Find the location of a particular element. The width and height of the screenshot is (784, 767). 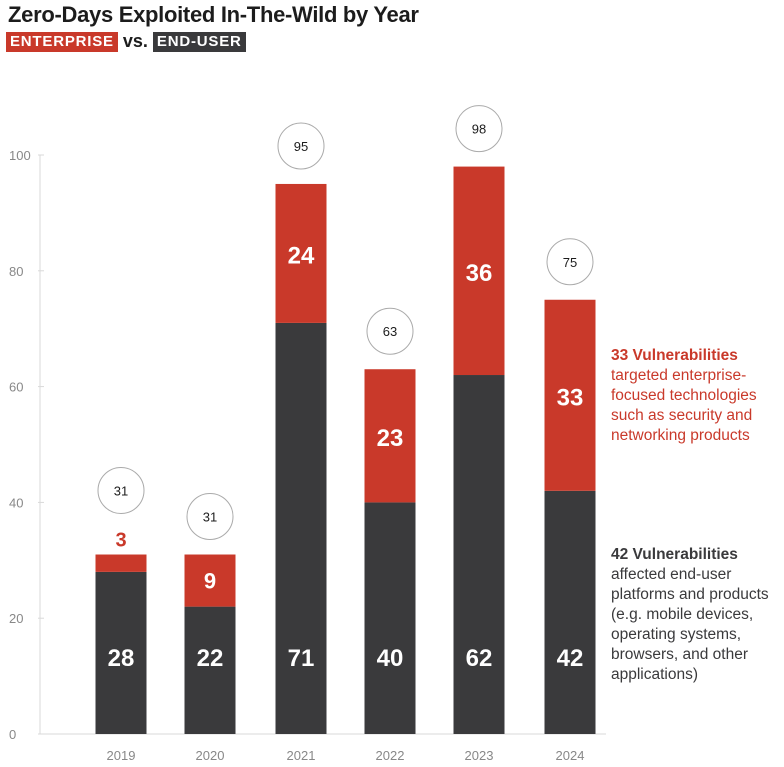

enterprise-value-label: 24 is located at coordinates (301, 255).